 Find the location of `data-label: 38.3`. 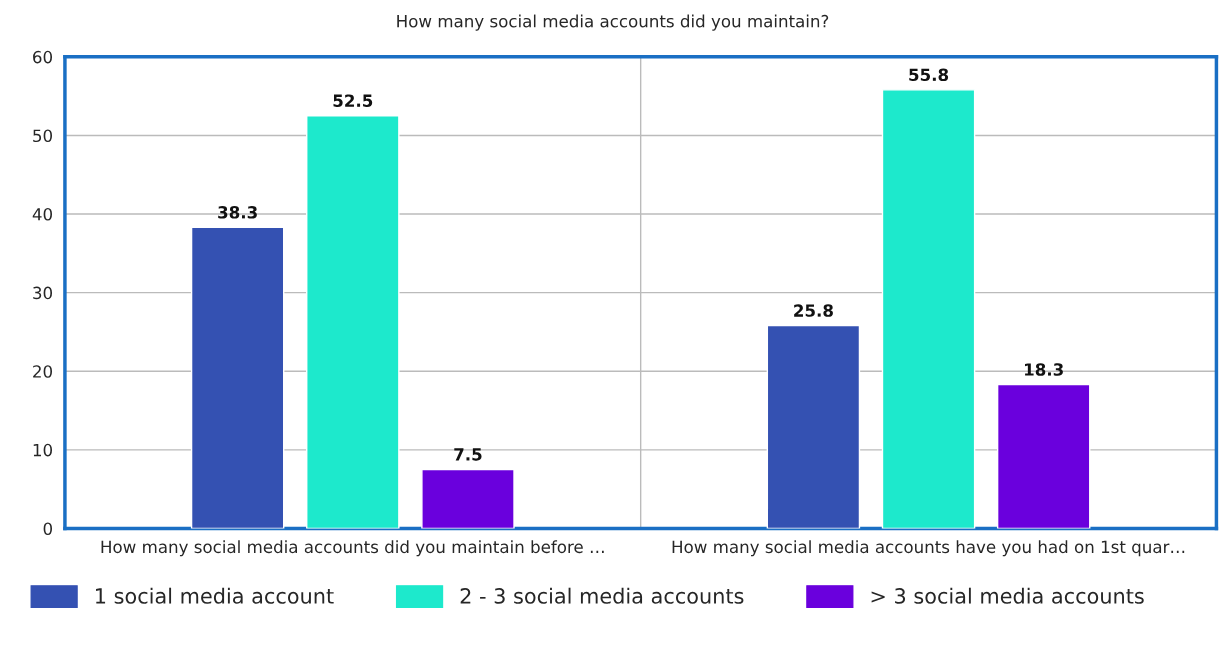

data-label: 38.3 is located at coordinates (237, 212).